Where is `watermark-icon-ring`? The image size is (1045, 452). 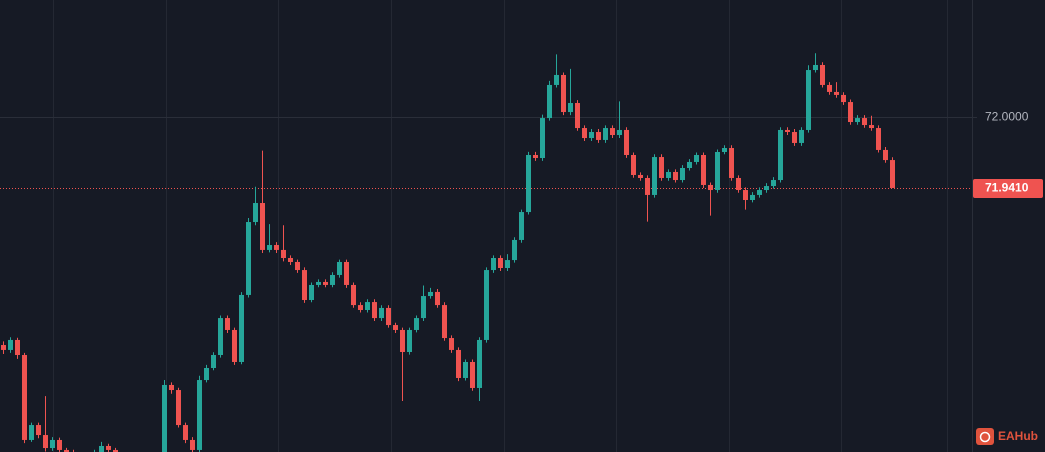 watermark-icon-ring is located at coordinates (985, 437).